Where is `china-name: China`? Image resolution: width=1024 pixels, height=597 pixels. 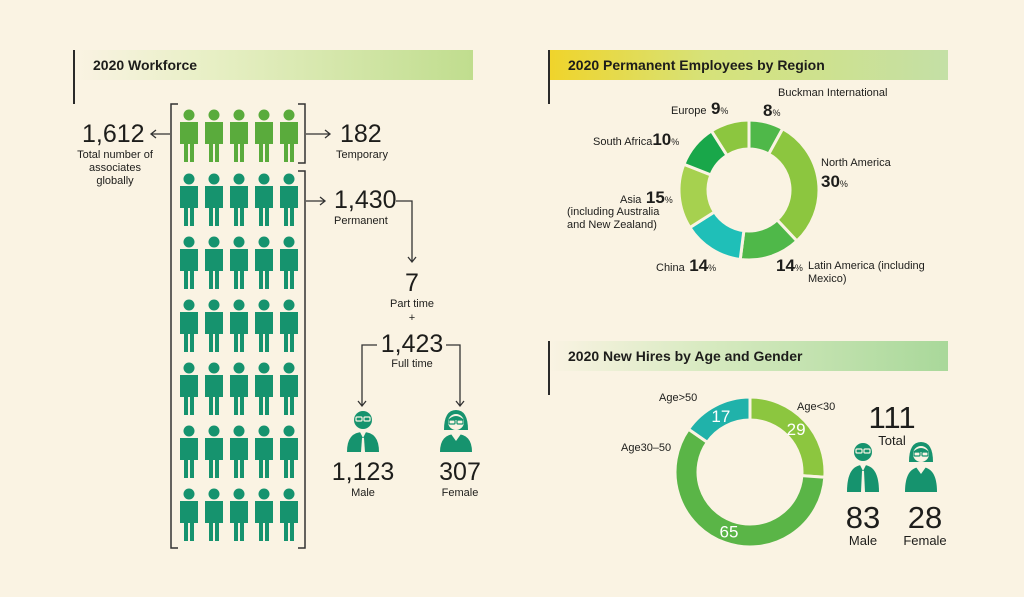 china-name: China is located at coordinates (670, 268).